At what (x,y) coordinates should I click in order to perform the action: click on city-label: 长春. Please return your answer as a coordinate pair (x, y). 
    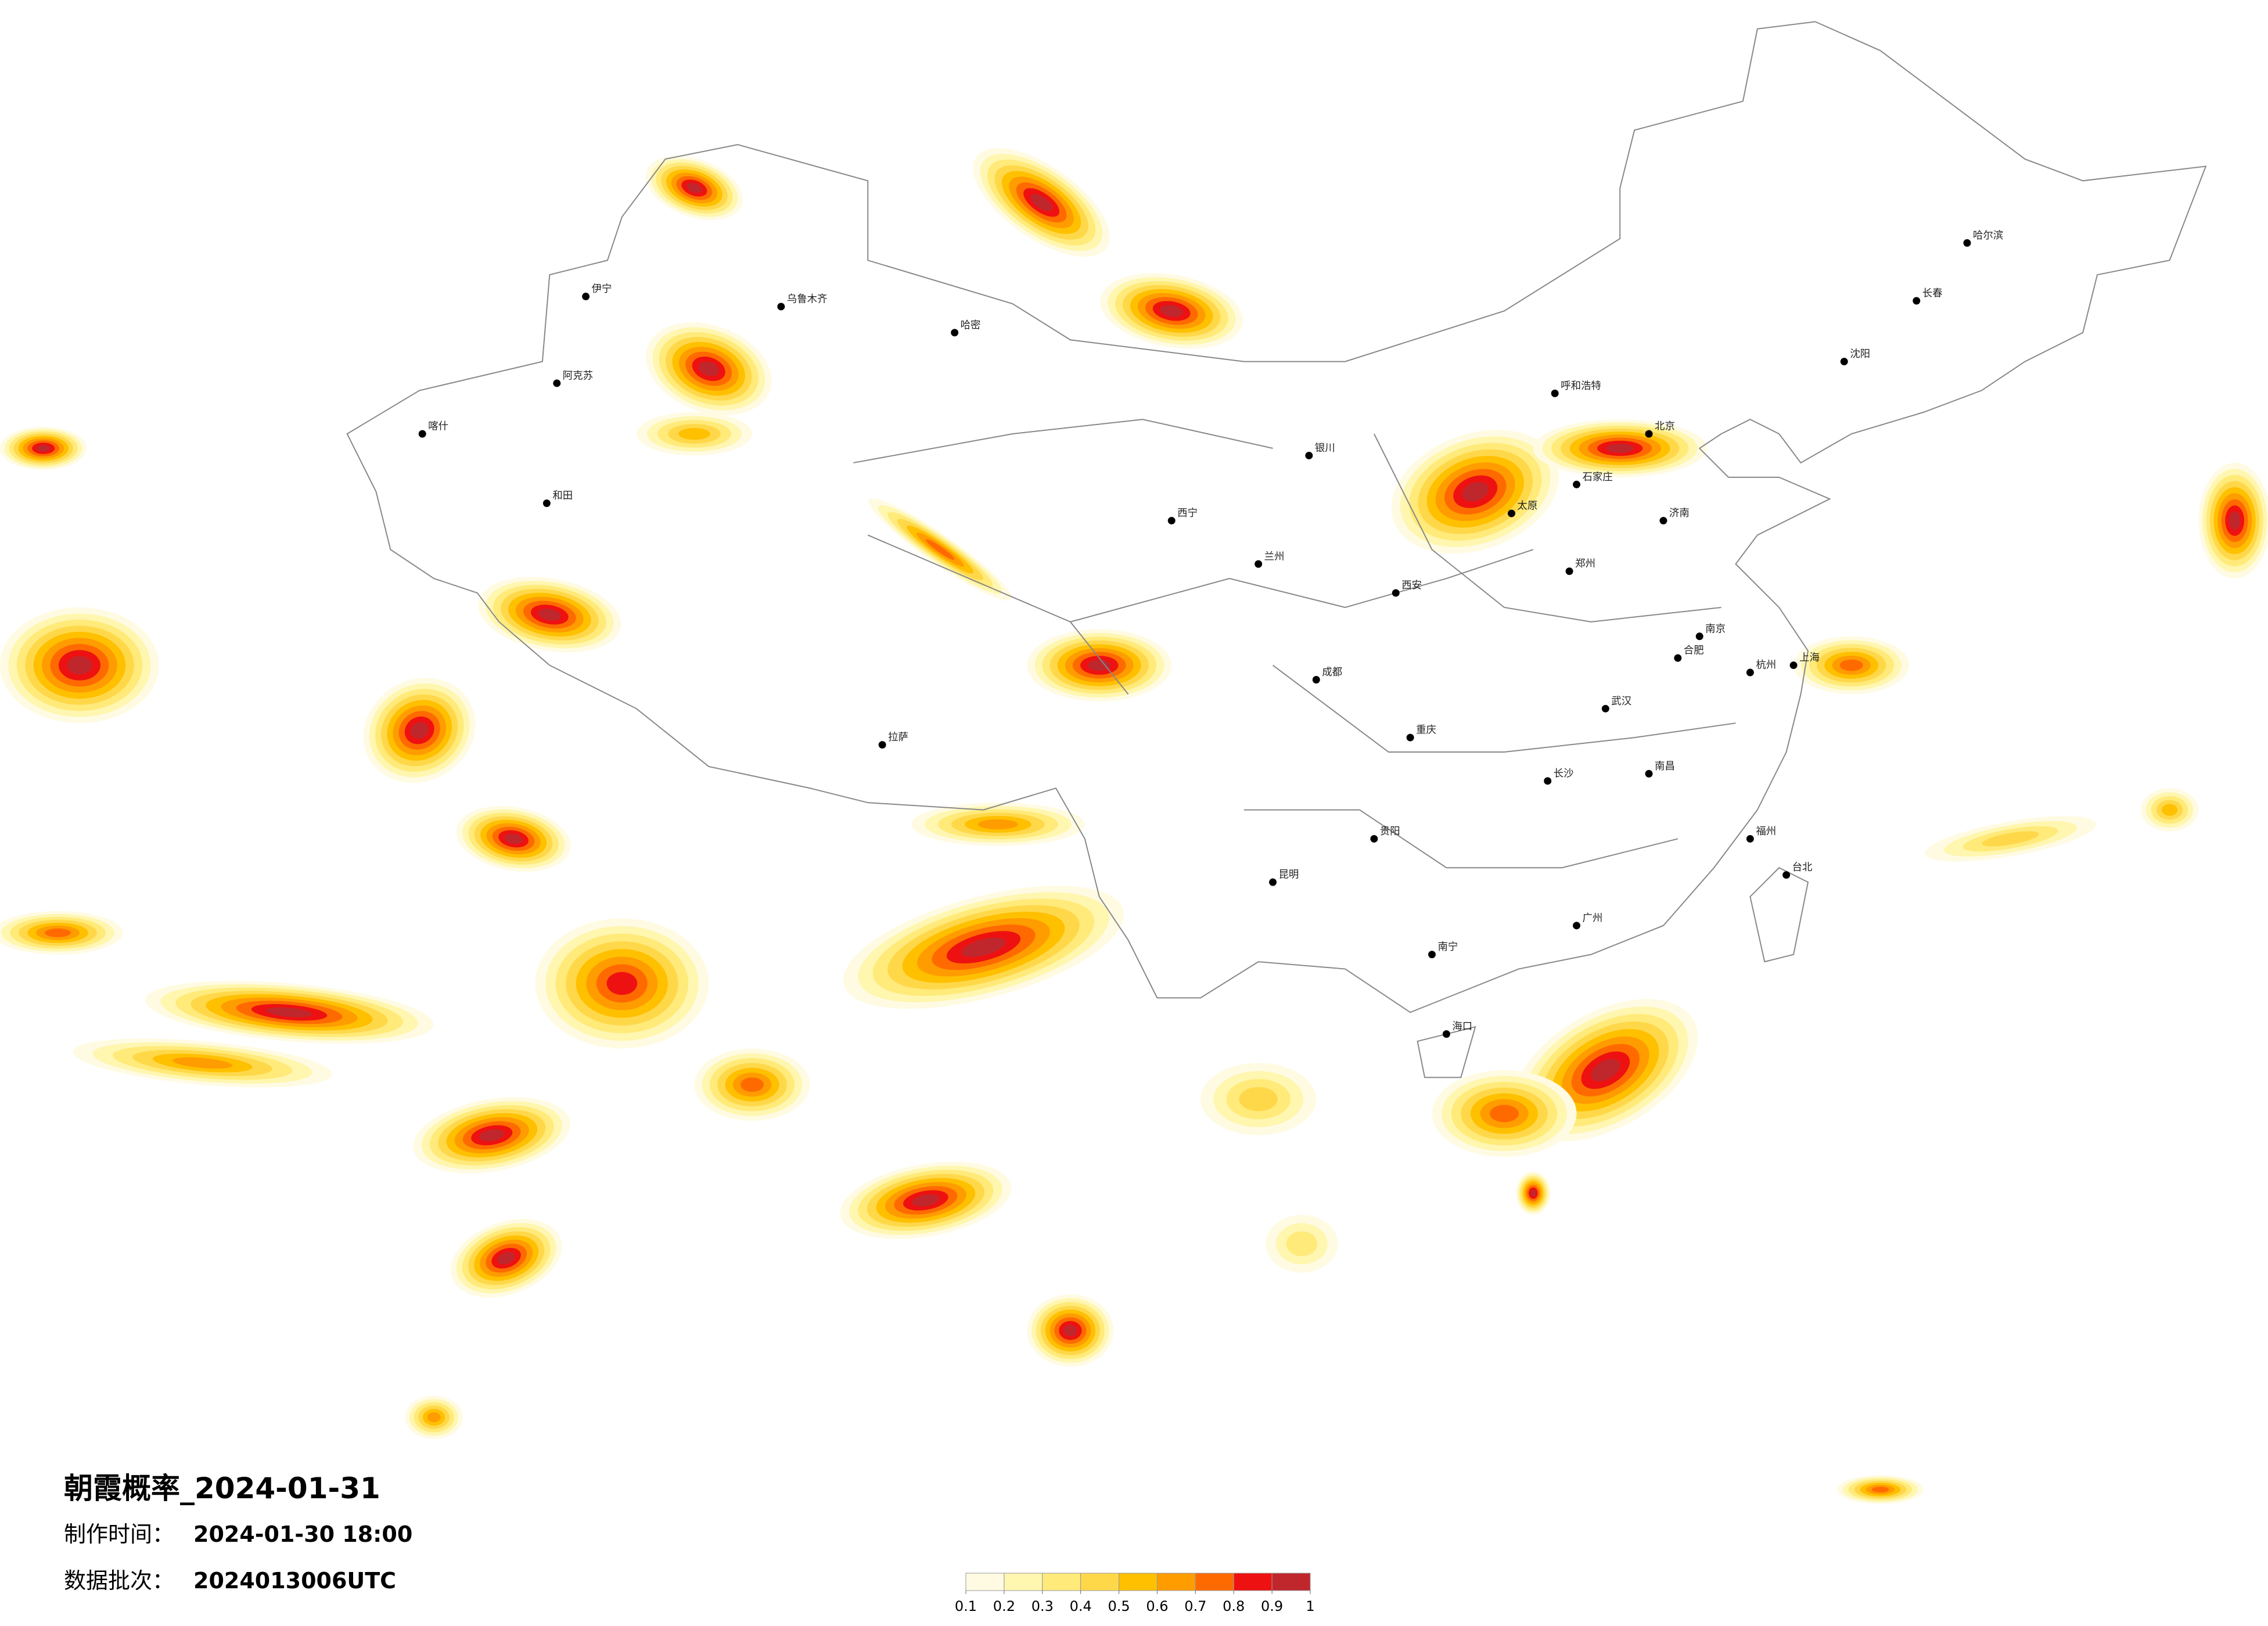
    Looking at the image, I should click on (1932, 294).